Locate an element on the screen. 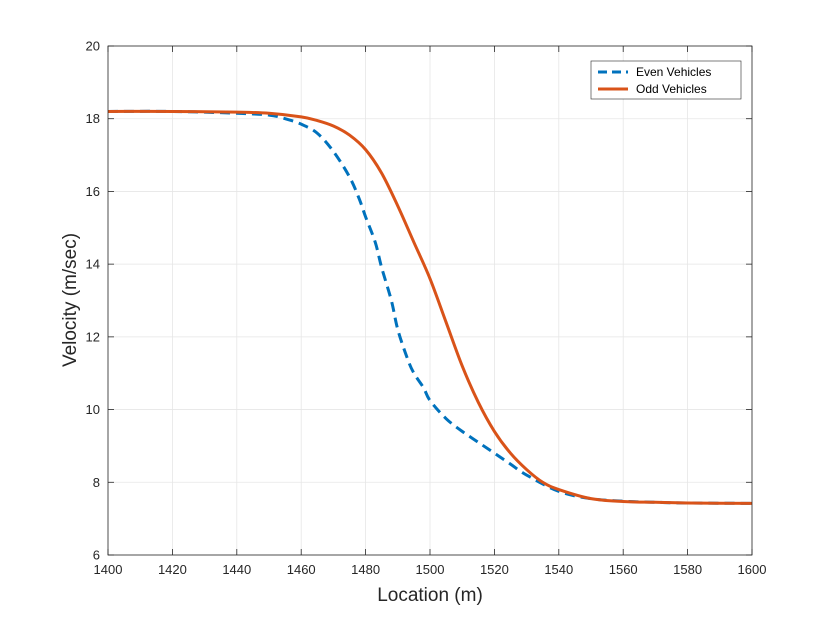  x-axis-label: Location (m) is located at coordinates (430, 595).